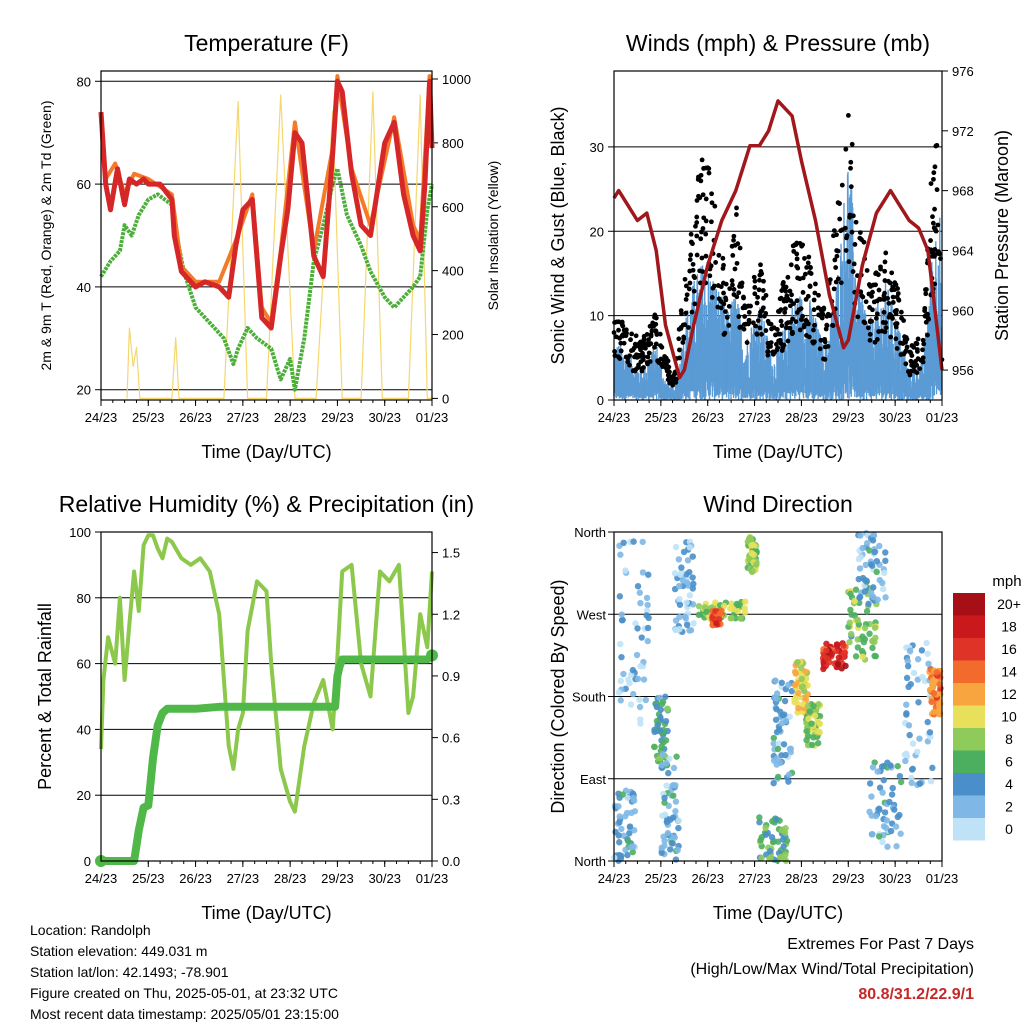 This screenshot has height=1025, width=1024. What do you see at coordinates (453, 207) in the screenshot?
I see `temperature-y2-tick-label: 600` at bounding box center [453, 207].